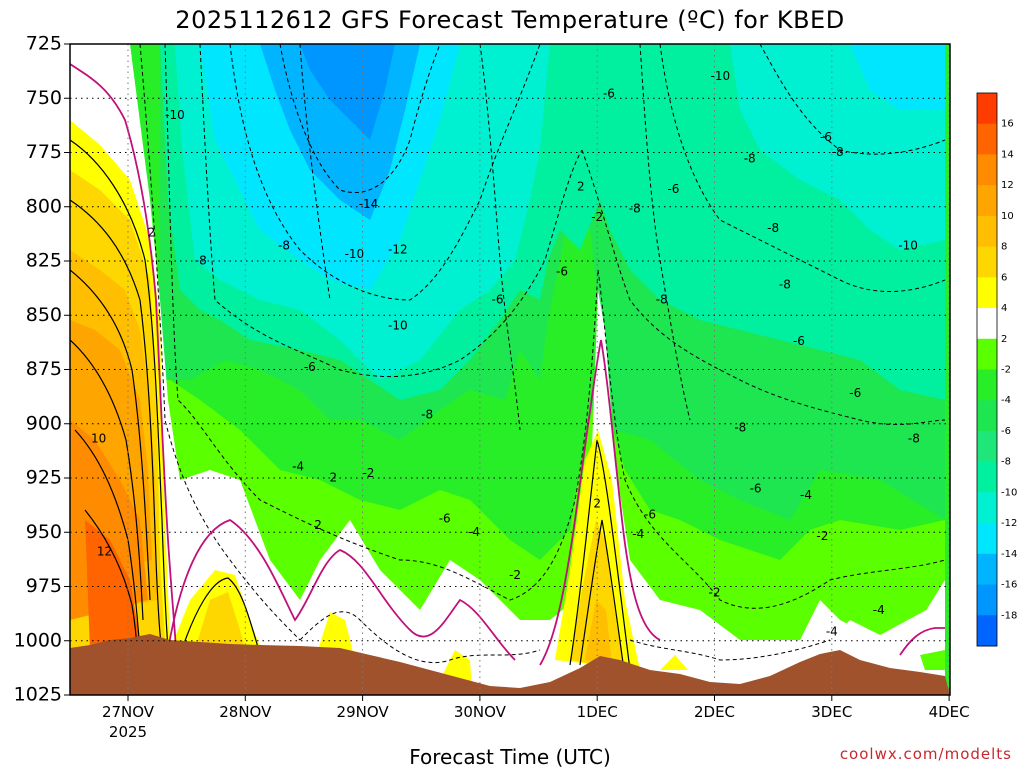 The height and width of the screenshot is (768, 1024). I want to click on contour-label-21: -6, so click(609, 93).